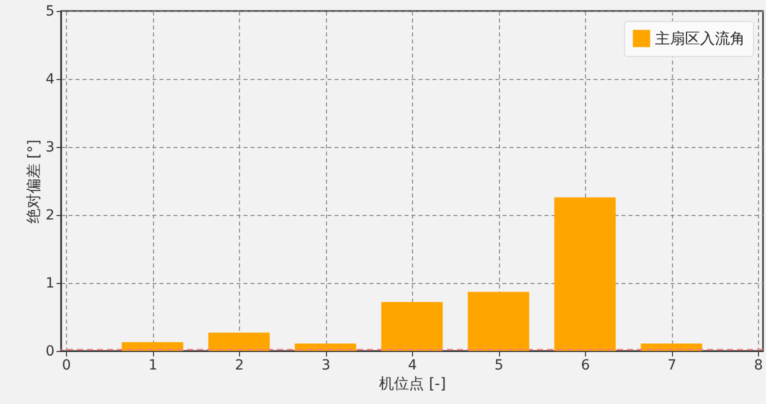 This screenshot has width=766, height=404. What do you see at coordinates (50, 284) in the screenshot?
I see `y-tick-label: 1` at bounding box center [50, 284].